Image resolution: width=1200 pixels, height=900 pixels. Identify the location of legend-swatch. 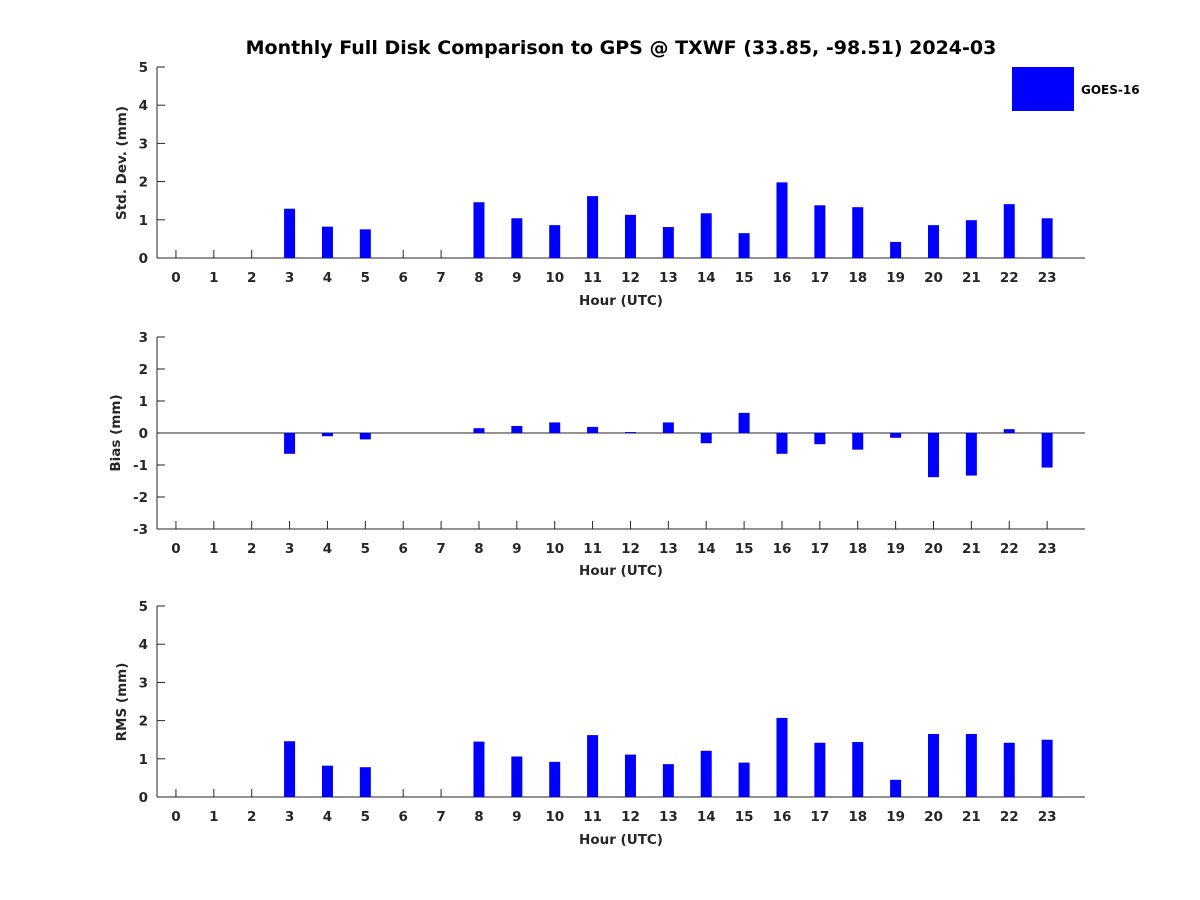
(1043, 89).